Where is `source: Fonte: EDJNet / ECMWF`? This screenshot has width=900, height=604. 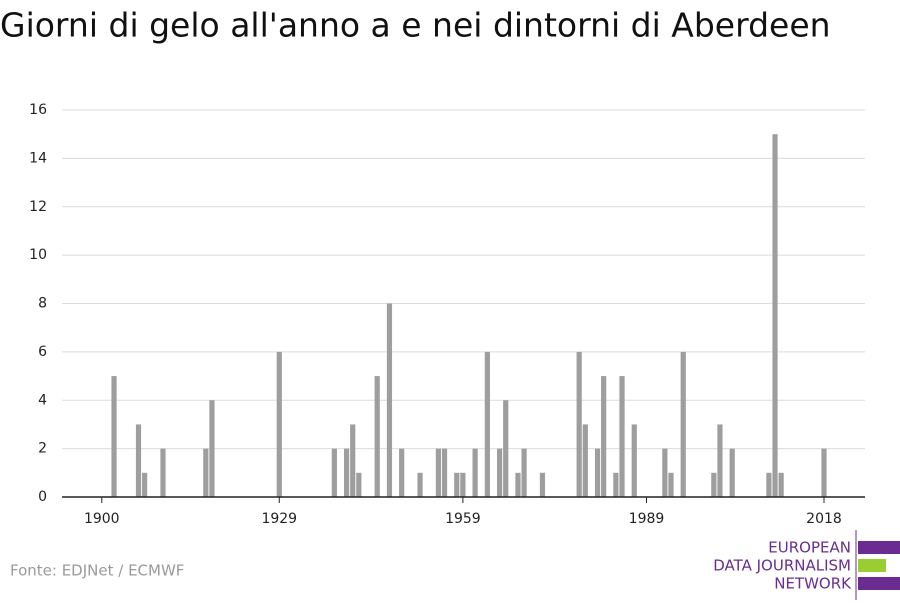
source: Fonte: EDJNet / ECMWF is located at coordinates (97, 571).